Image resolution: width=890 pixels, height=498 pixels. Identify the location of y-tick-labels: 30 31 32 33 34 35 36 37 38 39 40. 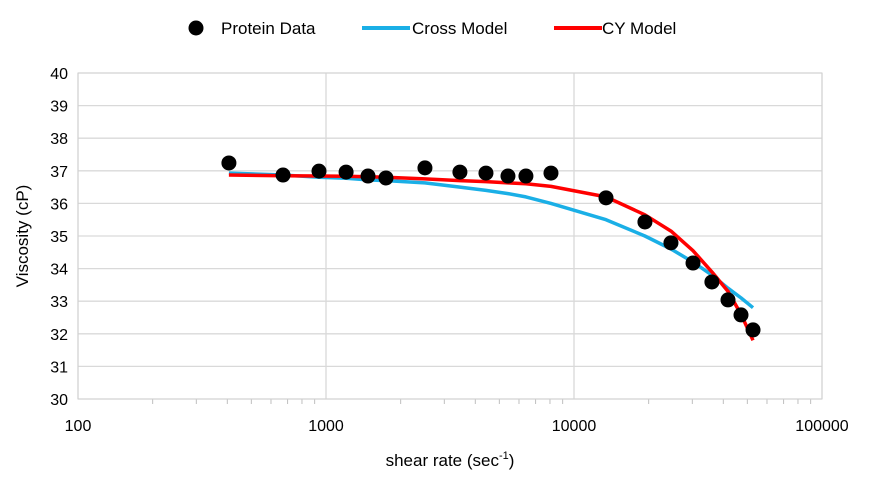
(59, 237).